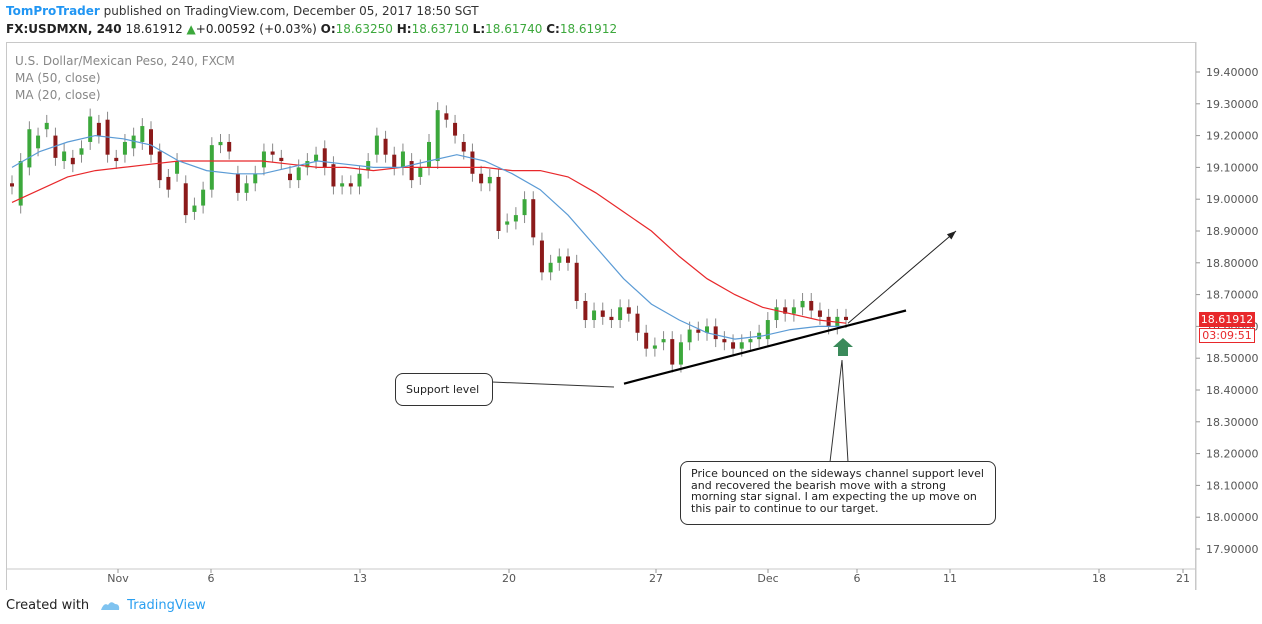 The image size is (1262, 624). What do you see at coordinates (479, 29) in the screenshot?
I see `low-label: L:` at bounding box center [479, 29].